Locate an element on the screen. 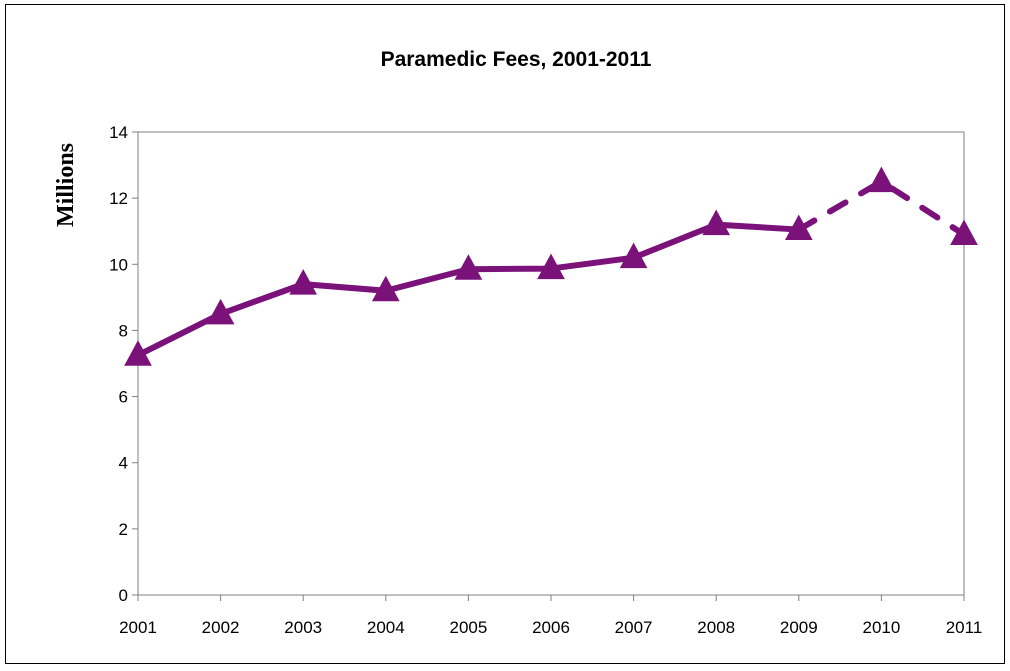 This screenshot has width=1010, height=671. data-point-2001 is located at coordinates (138, 353).